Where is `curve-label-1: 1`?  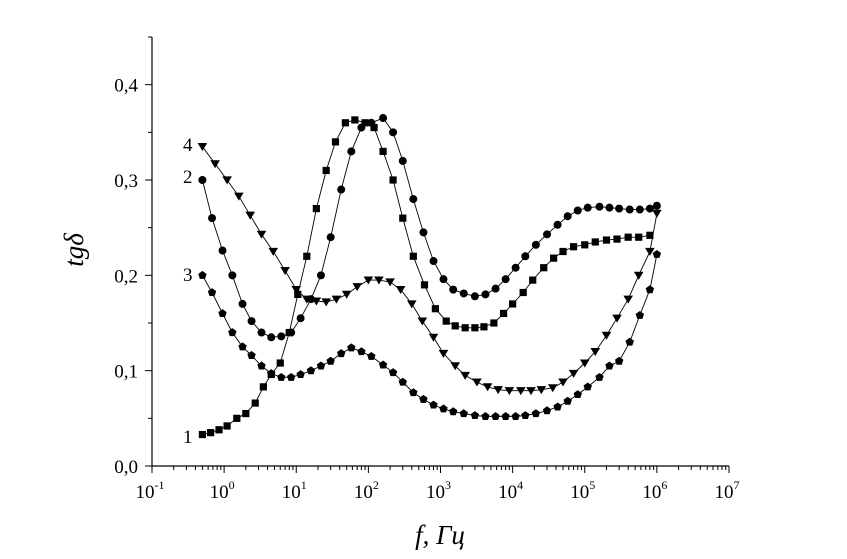
curve-label-1: 1 is located at coordinates (188, 437).